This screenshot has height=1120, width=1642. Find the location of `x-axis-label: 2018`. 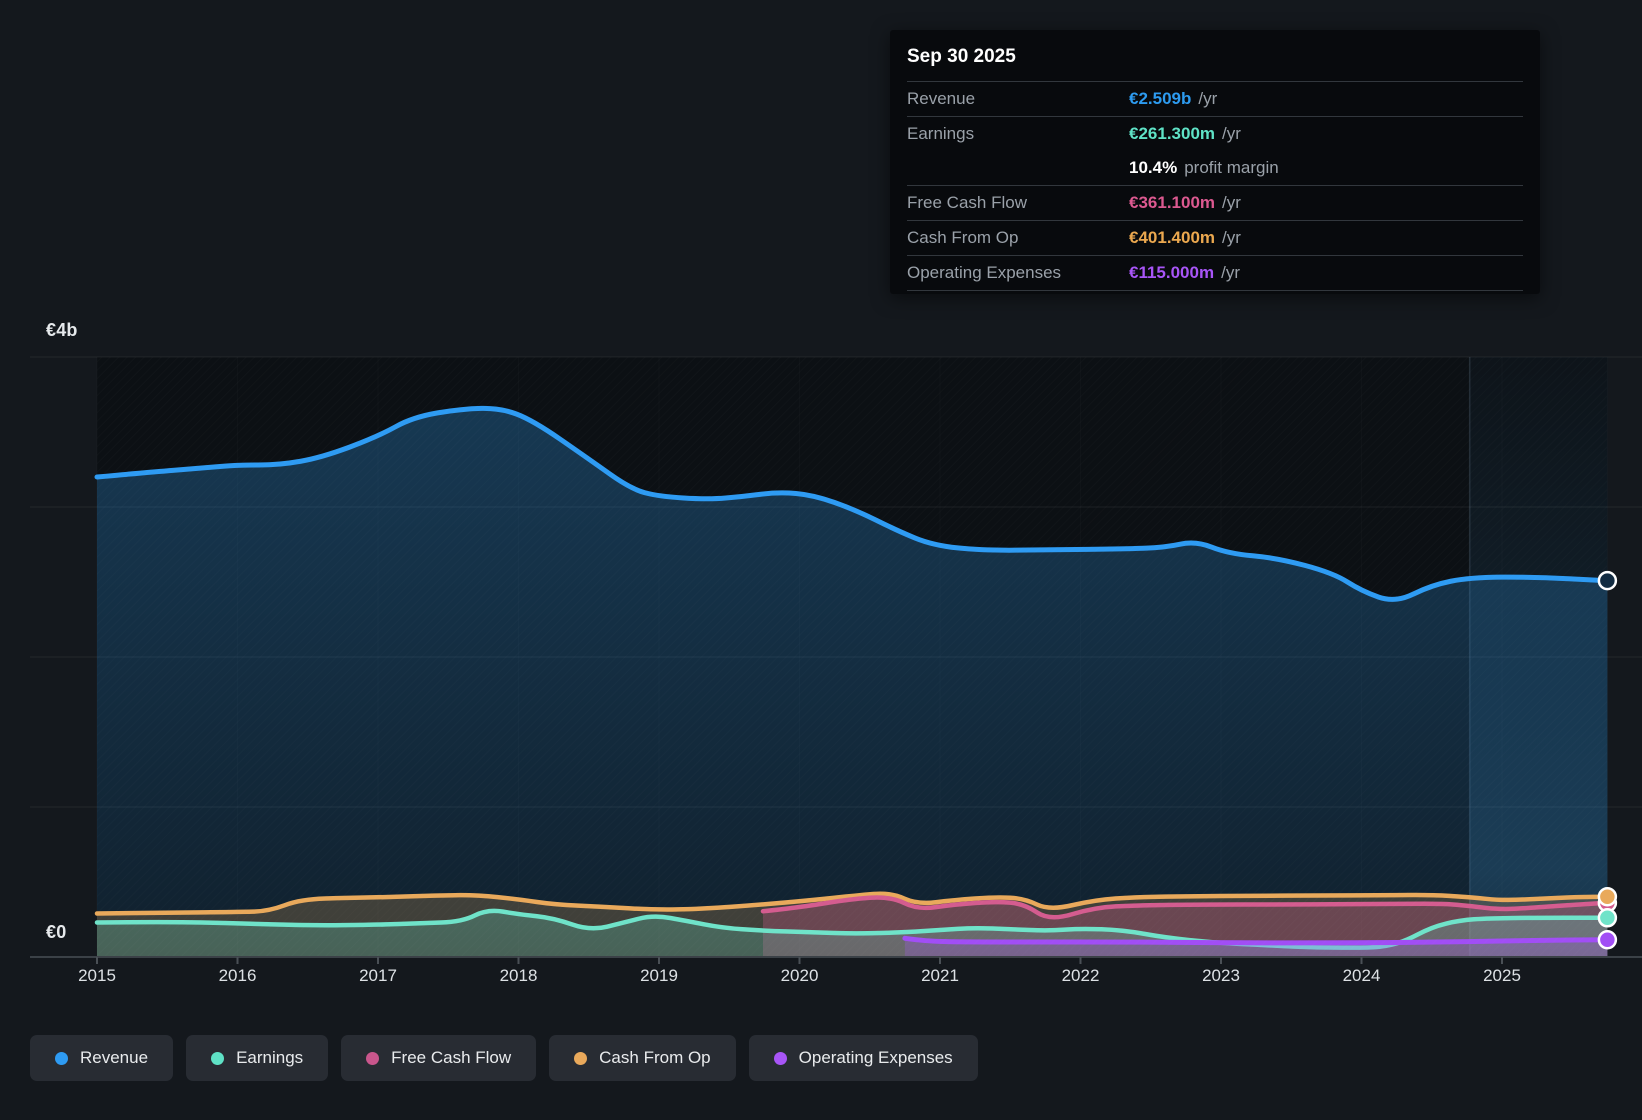

x-axis-label: 2018 is located at coordinates (518, 975).